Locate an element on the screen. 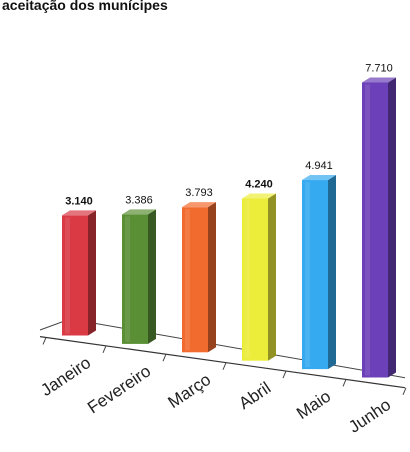  bar-março is located at coordinates (199, 277).